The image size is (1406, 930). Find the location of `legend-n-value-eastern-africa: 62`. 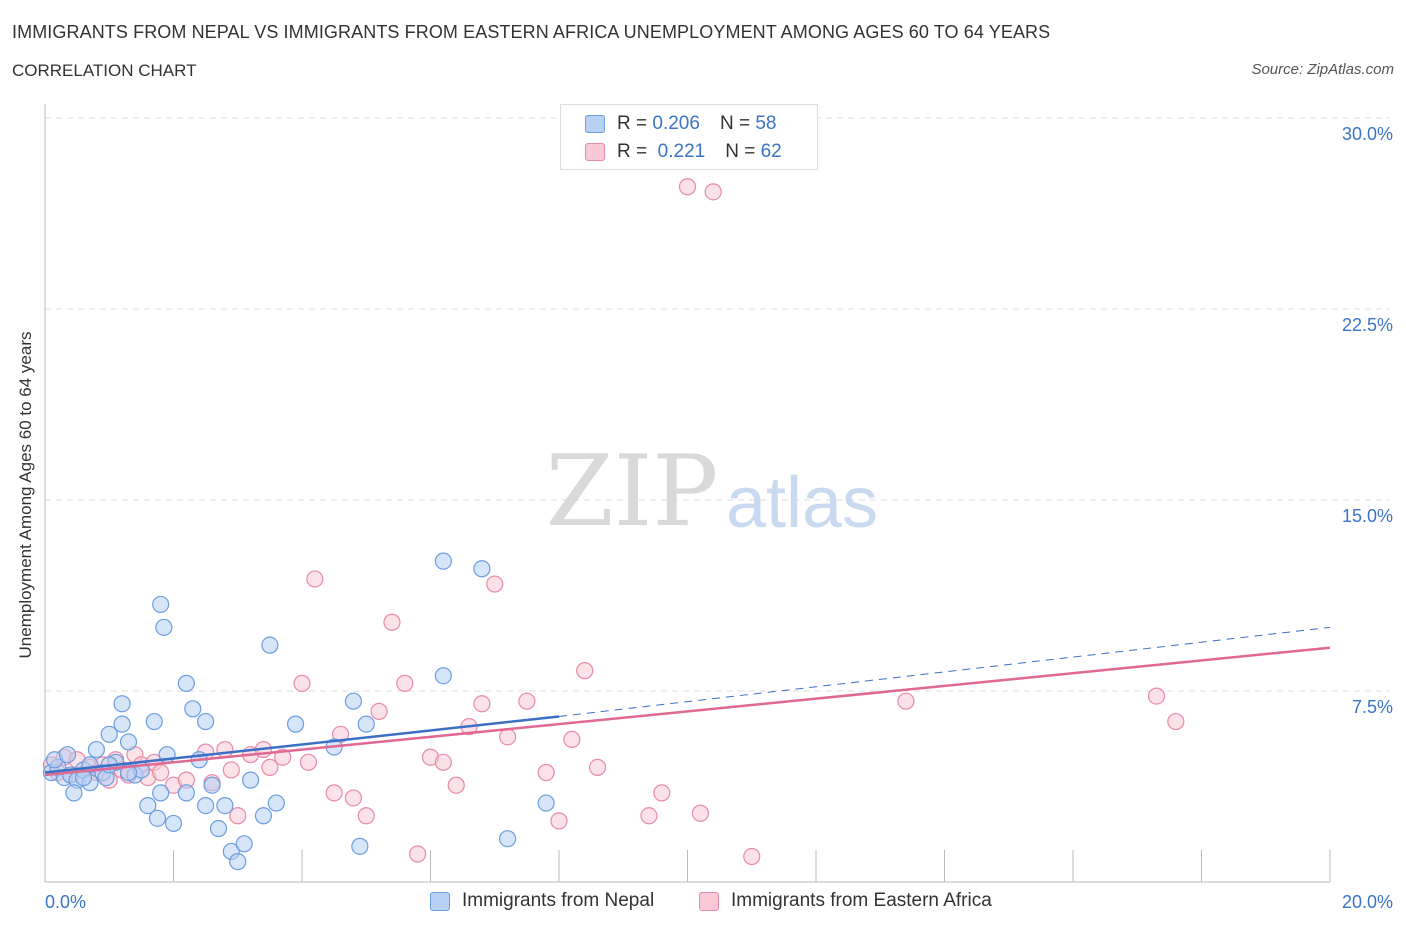

legend-n-value-eastern-africa: 62 is located at coordinates (771, 151).